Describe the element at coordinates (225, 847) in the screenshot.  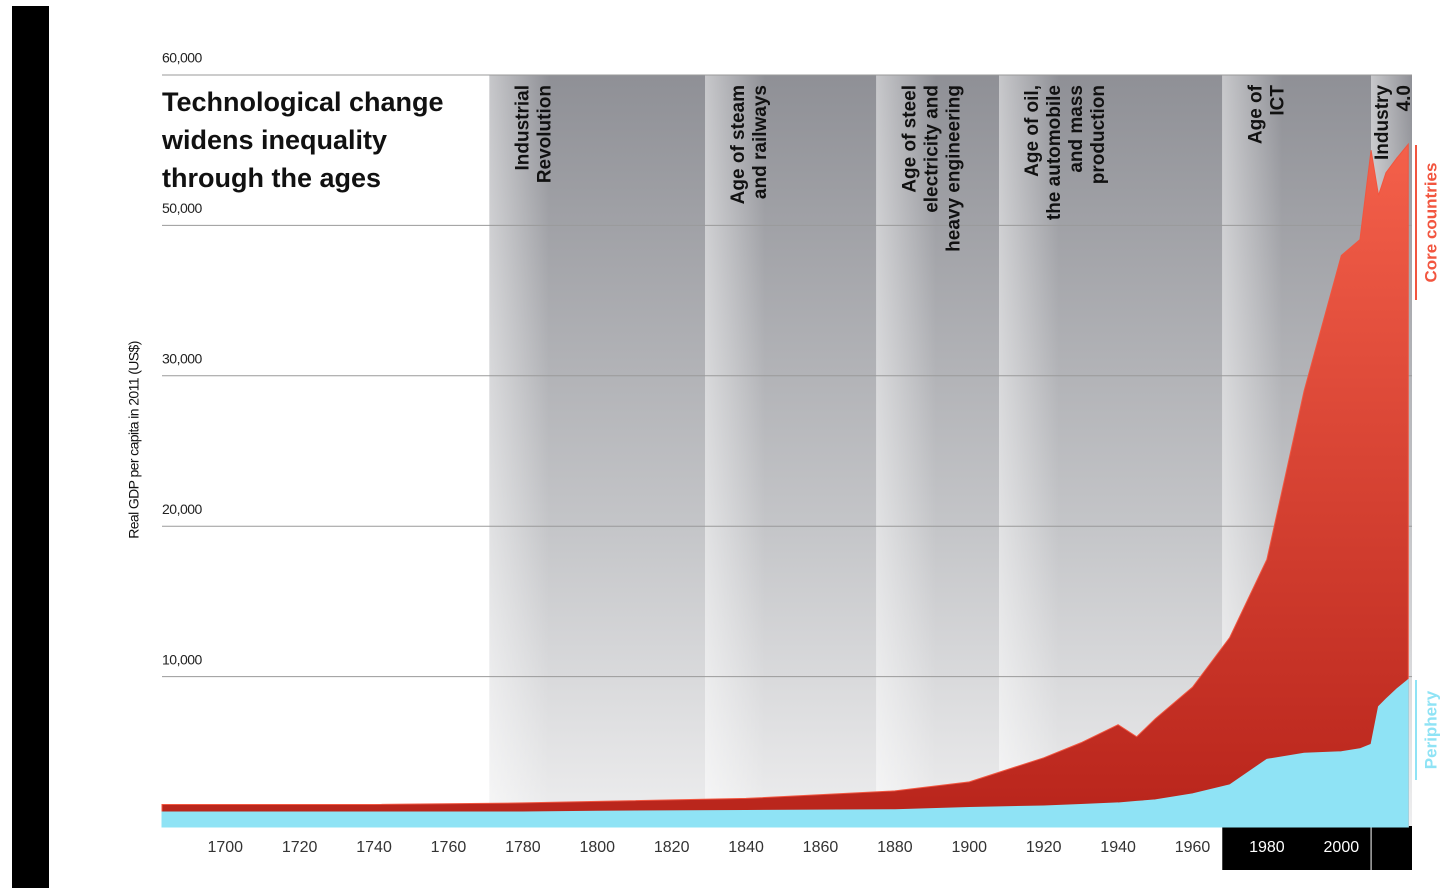
I see `x-tick-label: 1700` at that location.